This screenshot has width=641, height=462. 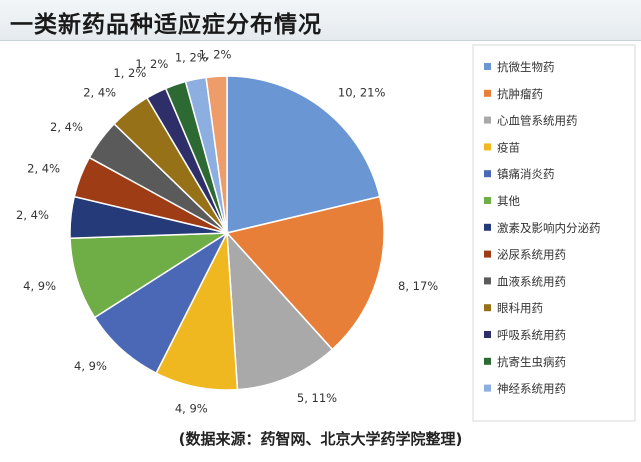 I want to click on legend-label: 抗寄生虫病药, so click(x=531, y=362).